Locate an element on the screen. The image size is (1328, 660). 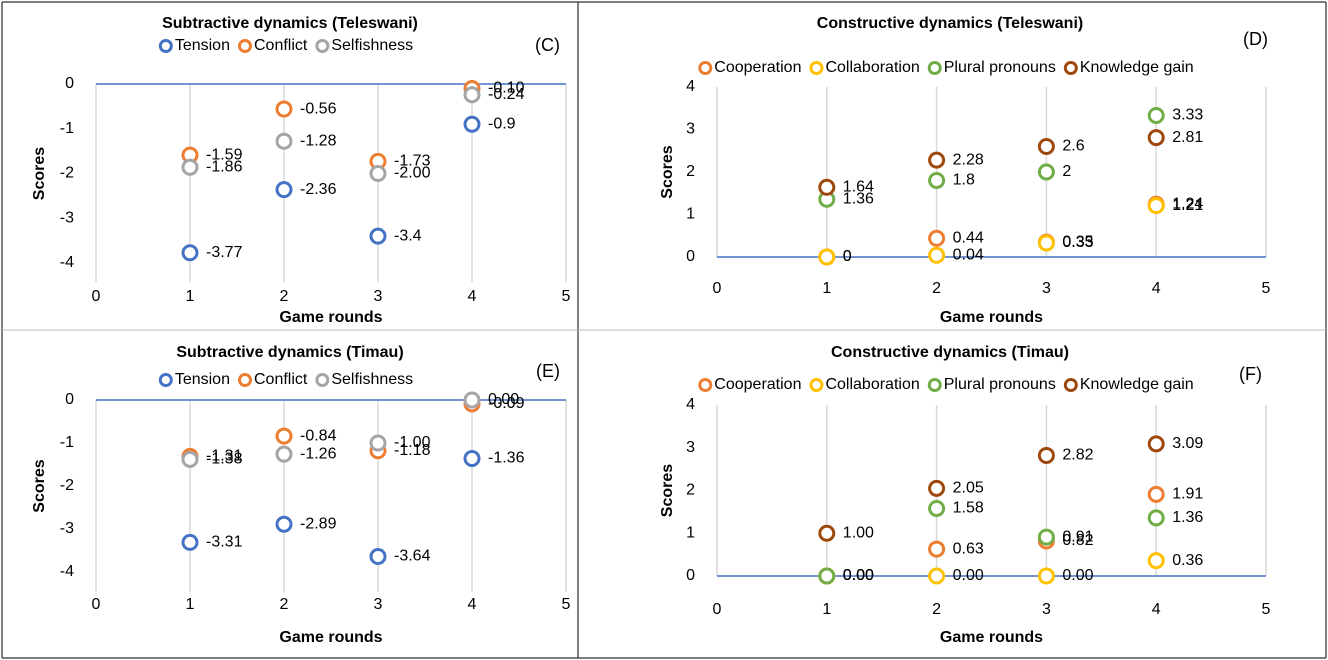
data-label: 0.63 is located at coordinates (968, 548).